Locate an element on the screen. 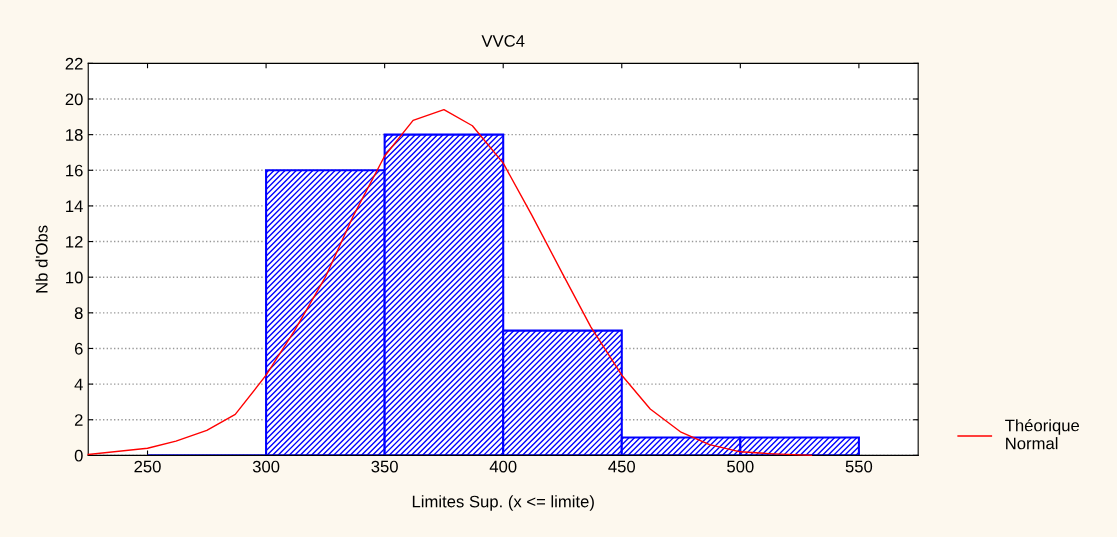  x-tick-label: 550 is located at coordinates (859, 466).